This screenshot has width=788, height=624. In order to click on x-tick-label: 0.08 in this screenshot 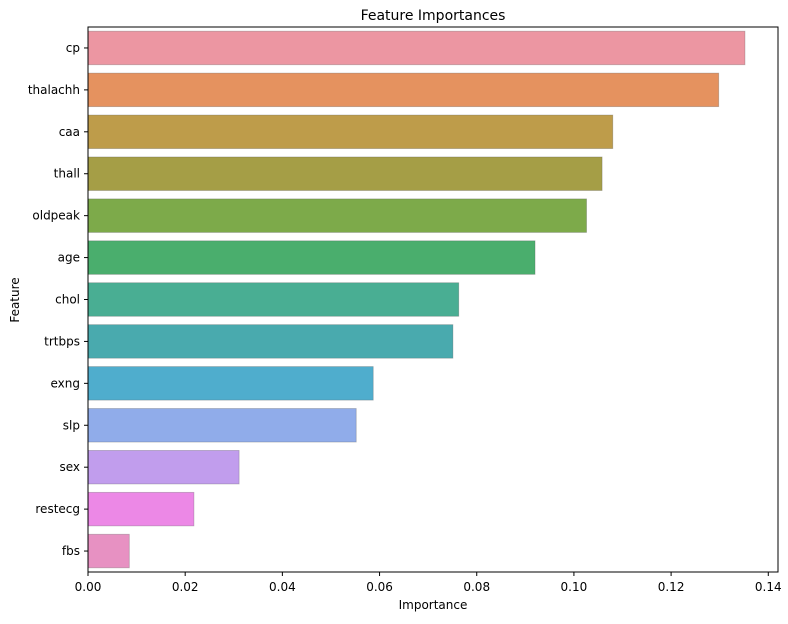, I will do `click(476, 587)`.